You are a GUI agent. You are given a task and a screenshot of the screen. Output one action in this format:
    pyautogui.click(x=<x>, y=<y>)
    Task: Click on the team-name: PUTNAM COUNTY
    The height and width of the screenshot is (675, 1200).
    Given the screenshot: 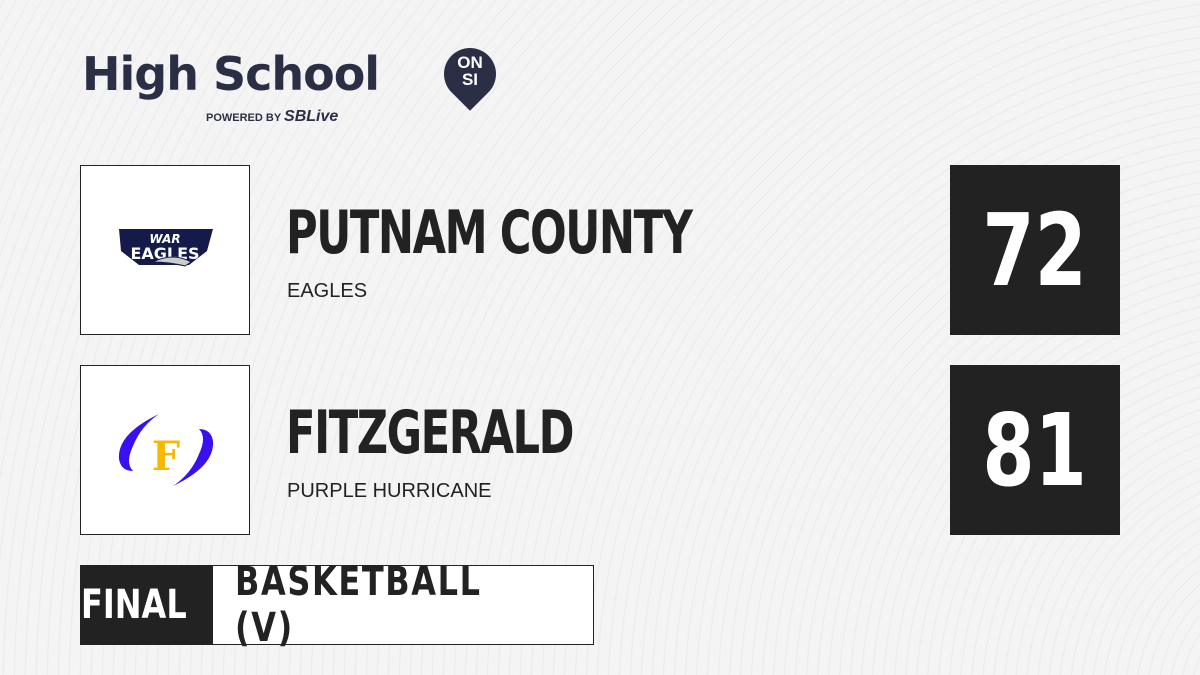 What is the action you would take?
    pyautogui.click(x=489, y=233)
    